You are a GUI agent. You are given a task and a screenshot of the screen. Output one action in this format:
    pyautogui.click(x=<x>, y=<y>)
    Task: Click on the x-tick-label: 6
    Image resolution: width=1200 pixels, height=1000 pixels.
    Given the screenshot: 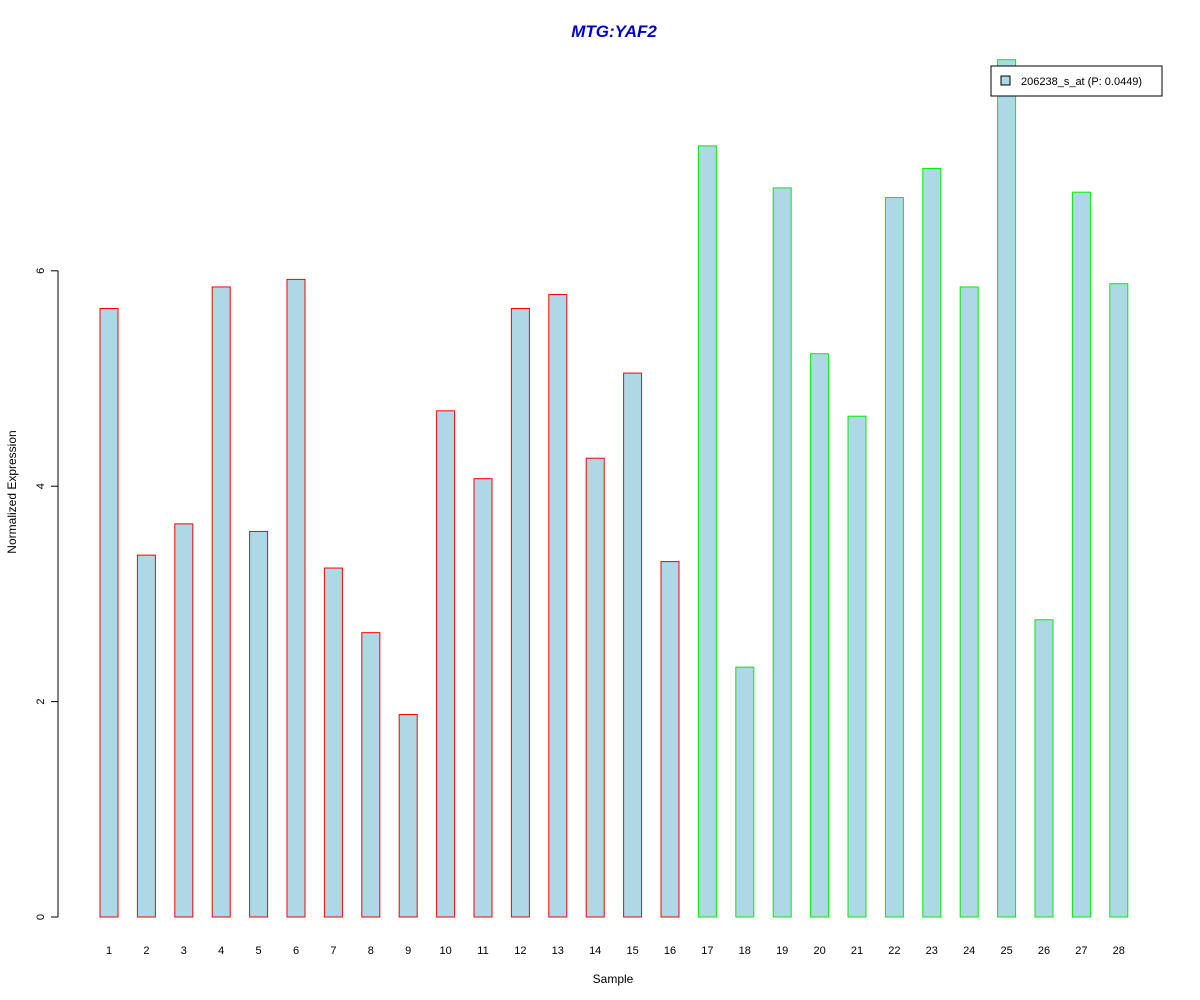 What is the action you would take?
    pyautogui.click(x=296, y=951)
    